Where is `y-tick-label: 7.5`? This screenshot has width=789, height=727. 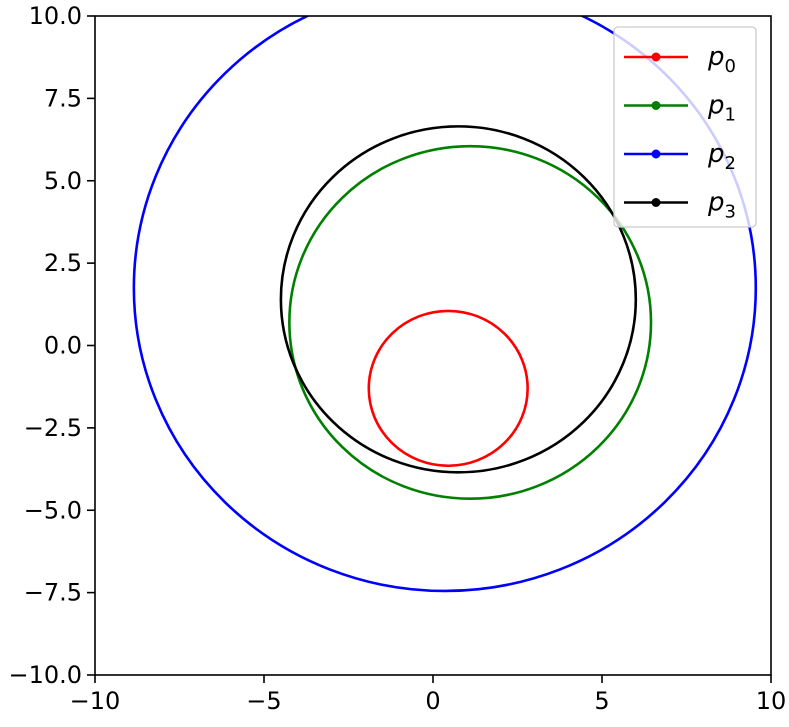
y-tick-label: 7.5 is located at coordinates (63, 98).